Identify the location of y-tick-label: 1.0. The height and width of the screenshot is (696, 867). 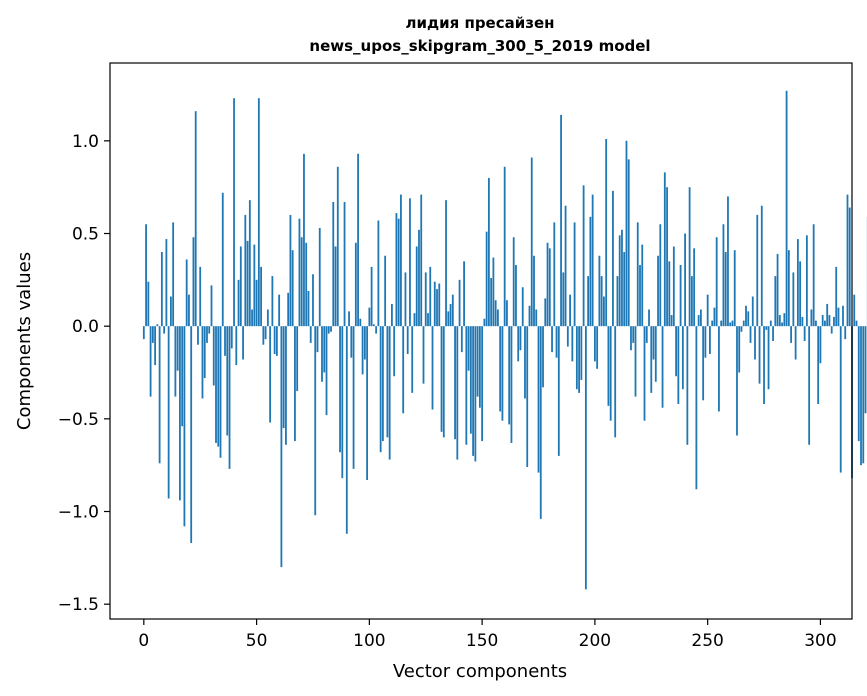
(85, 142).